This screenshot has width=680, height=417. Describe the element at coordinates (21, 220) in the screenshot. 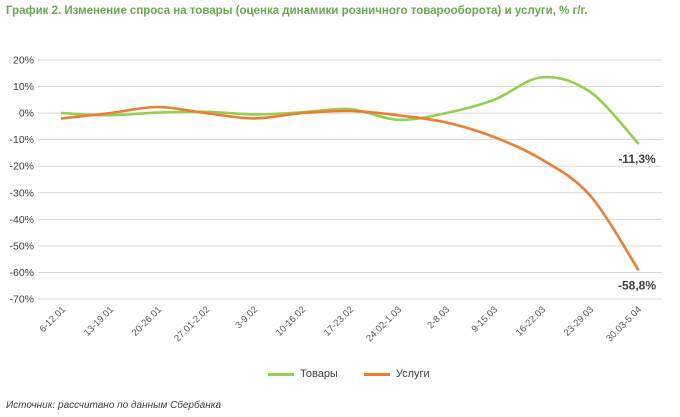

I see `y-tick-label: -40%` at that location.